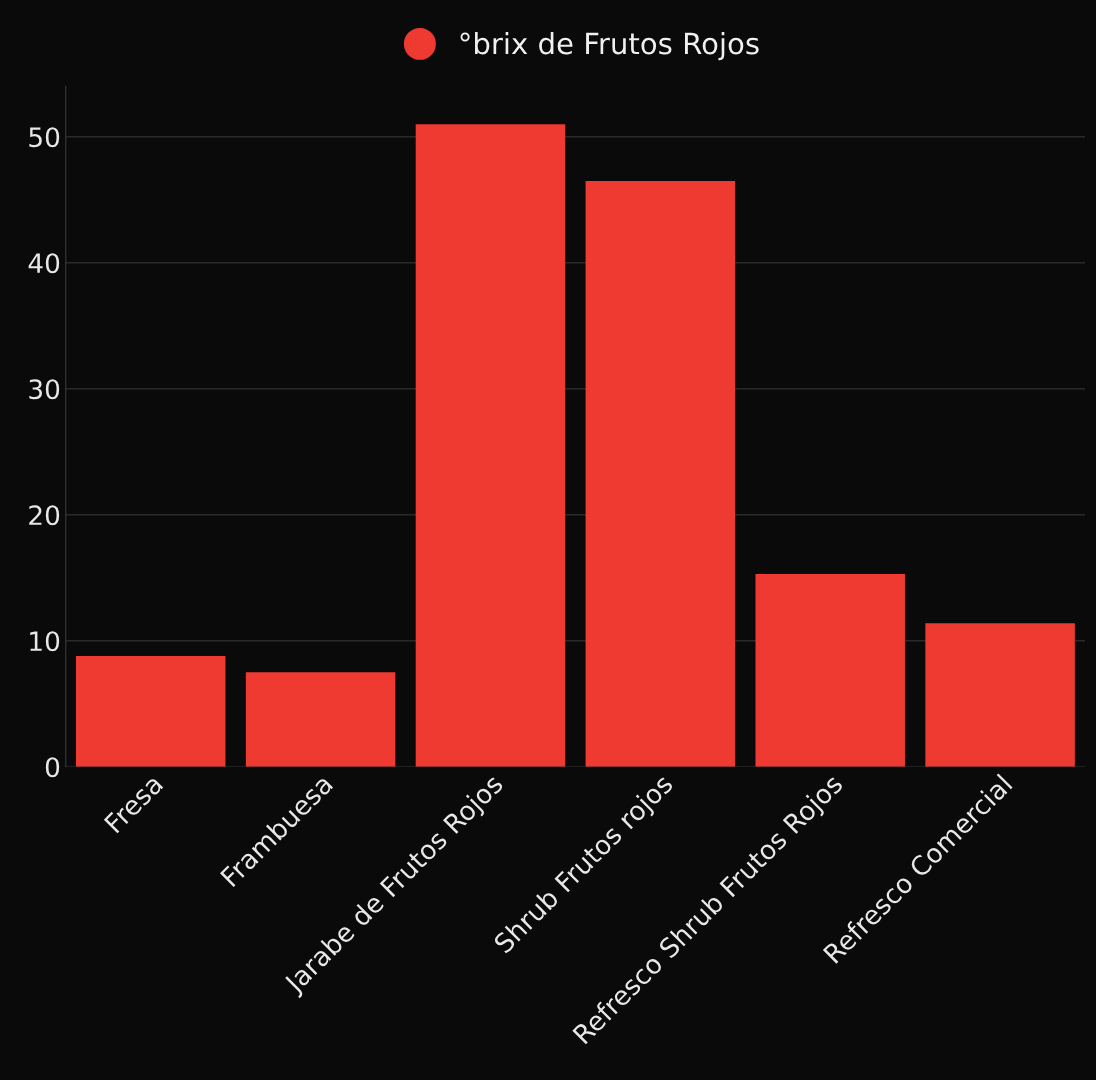  Describe the element at coordinates (44, 389) in the screenshot. I see `y-tick-label: 30` at that location.